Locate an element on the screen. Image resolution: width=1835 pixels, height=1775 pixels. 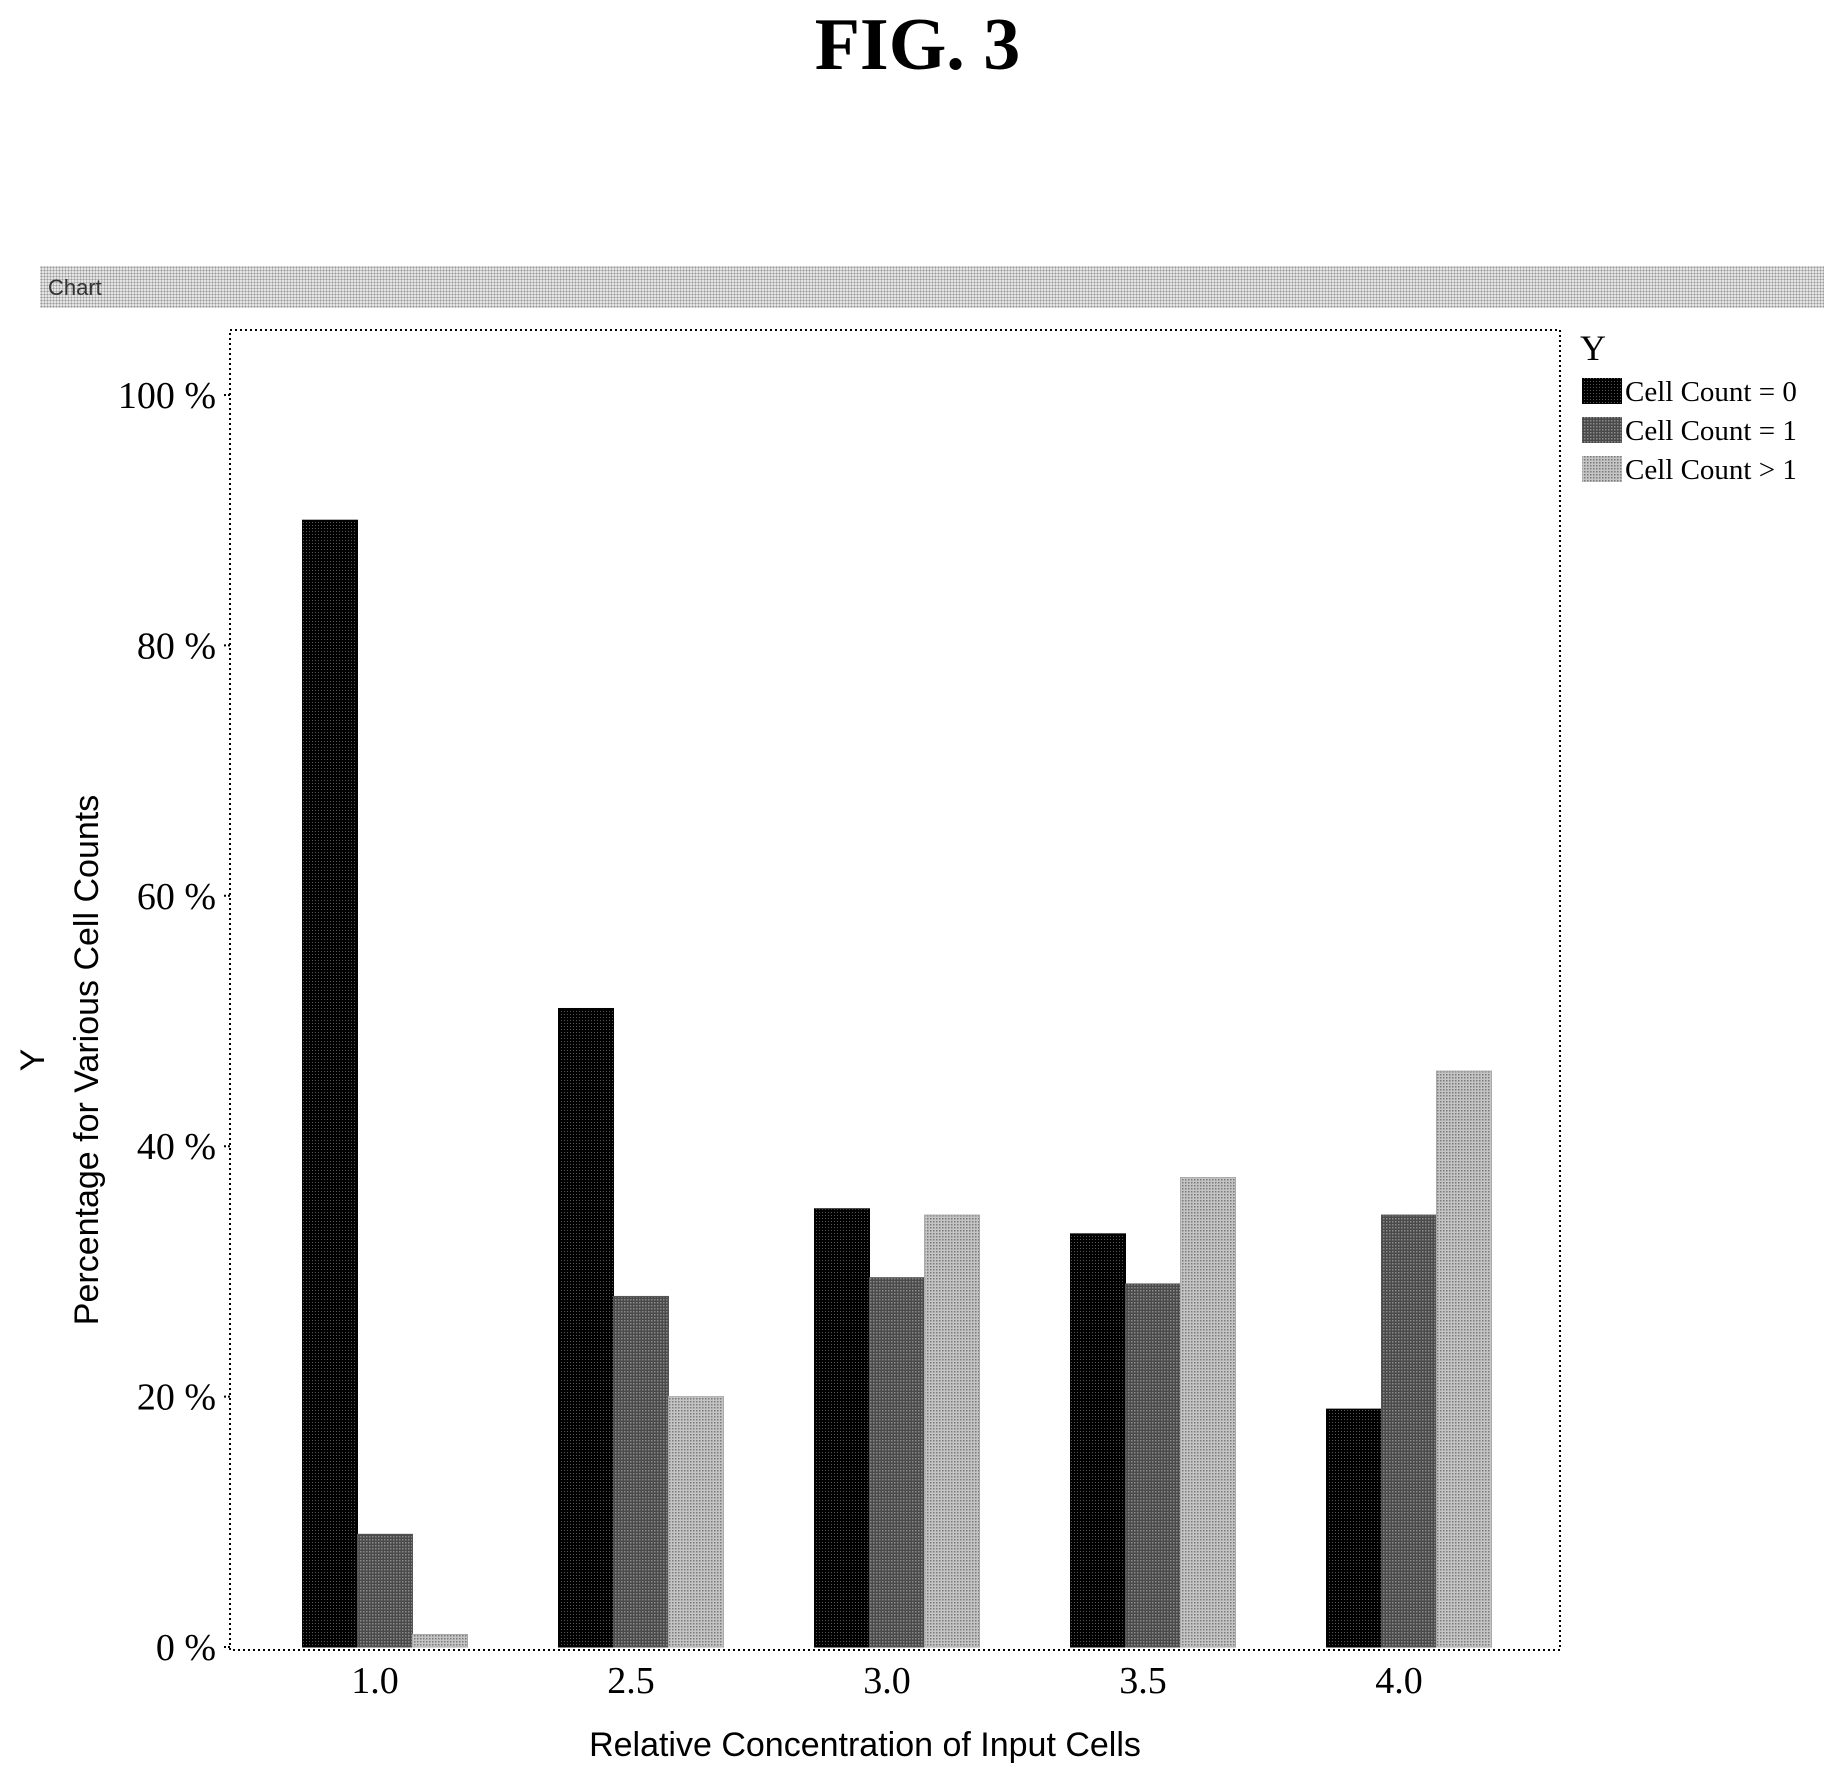
bar-3.0-series-2 is located at coordinates (952, 1431).